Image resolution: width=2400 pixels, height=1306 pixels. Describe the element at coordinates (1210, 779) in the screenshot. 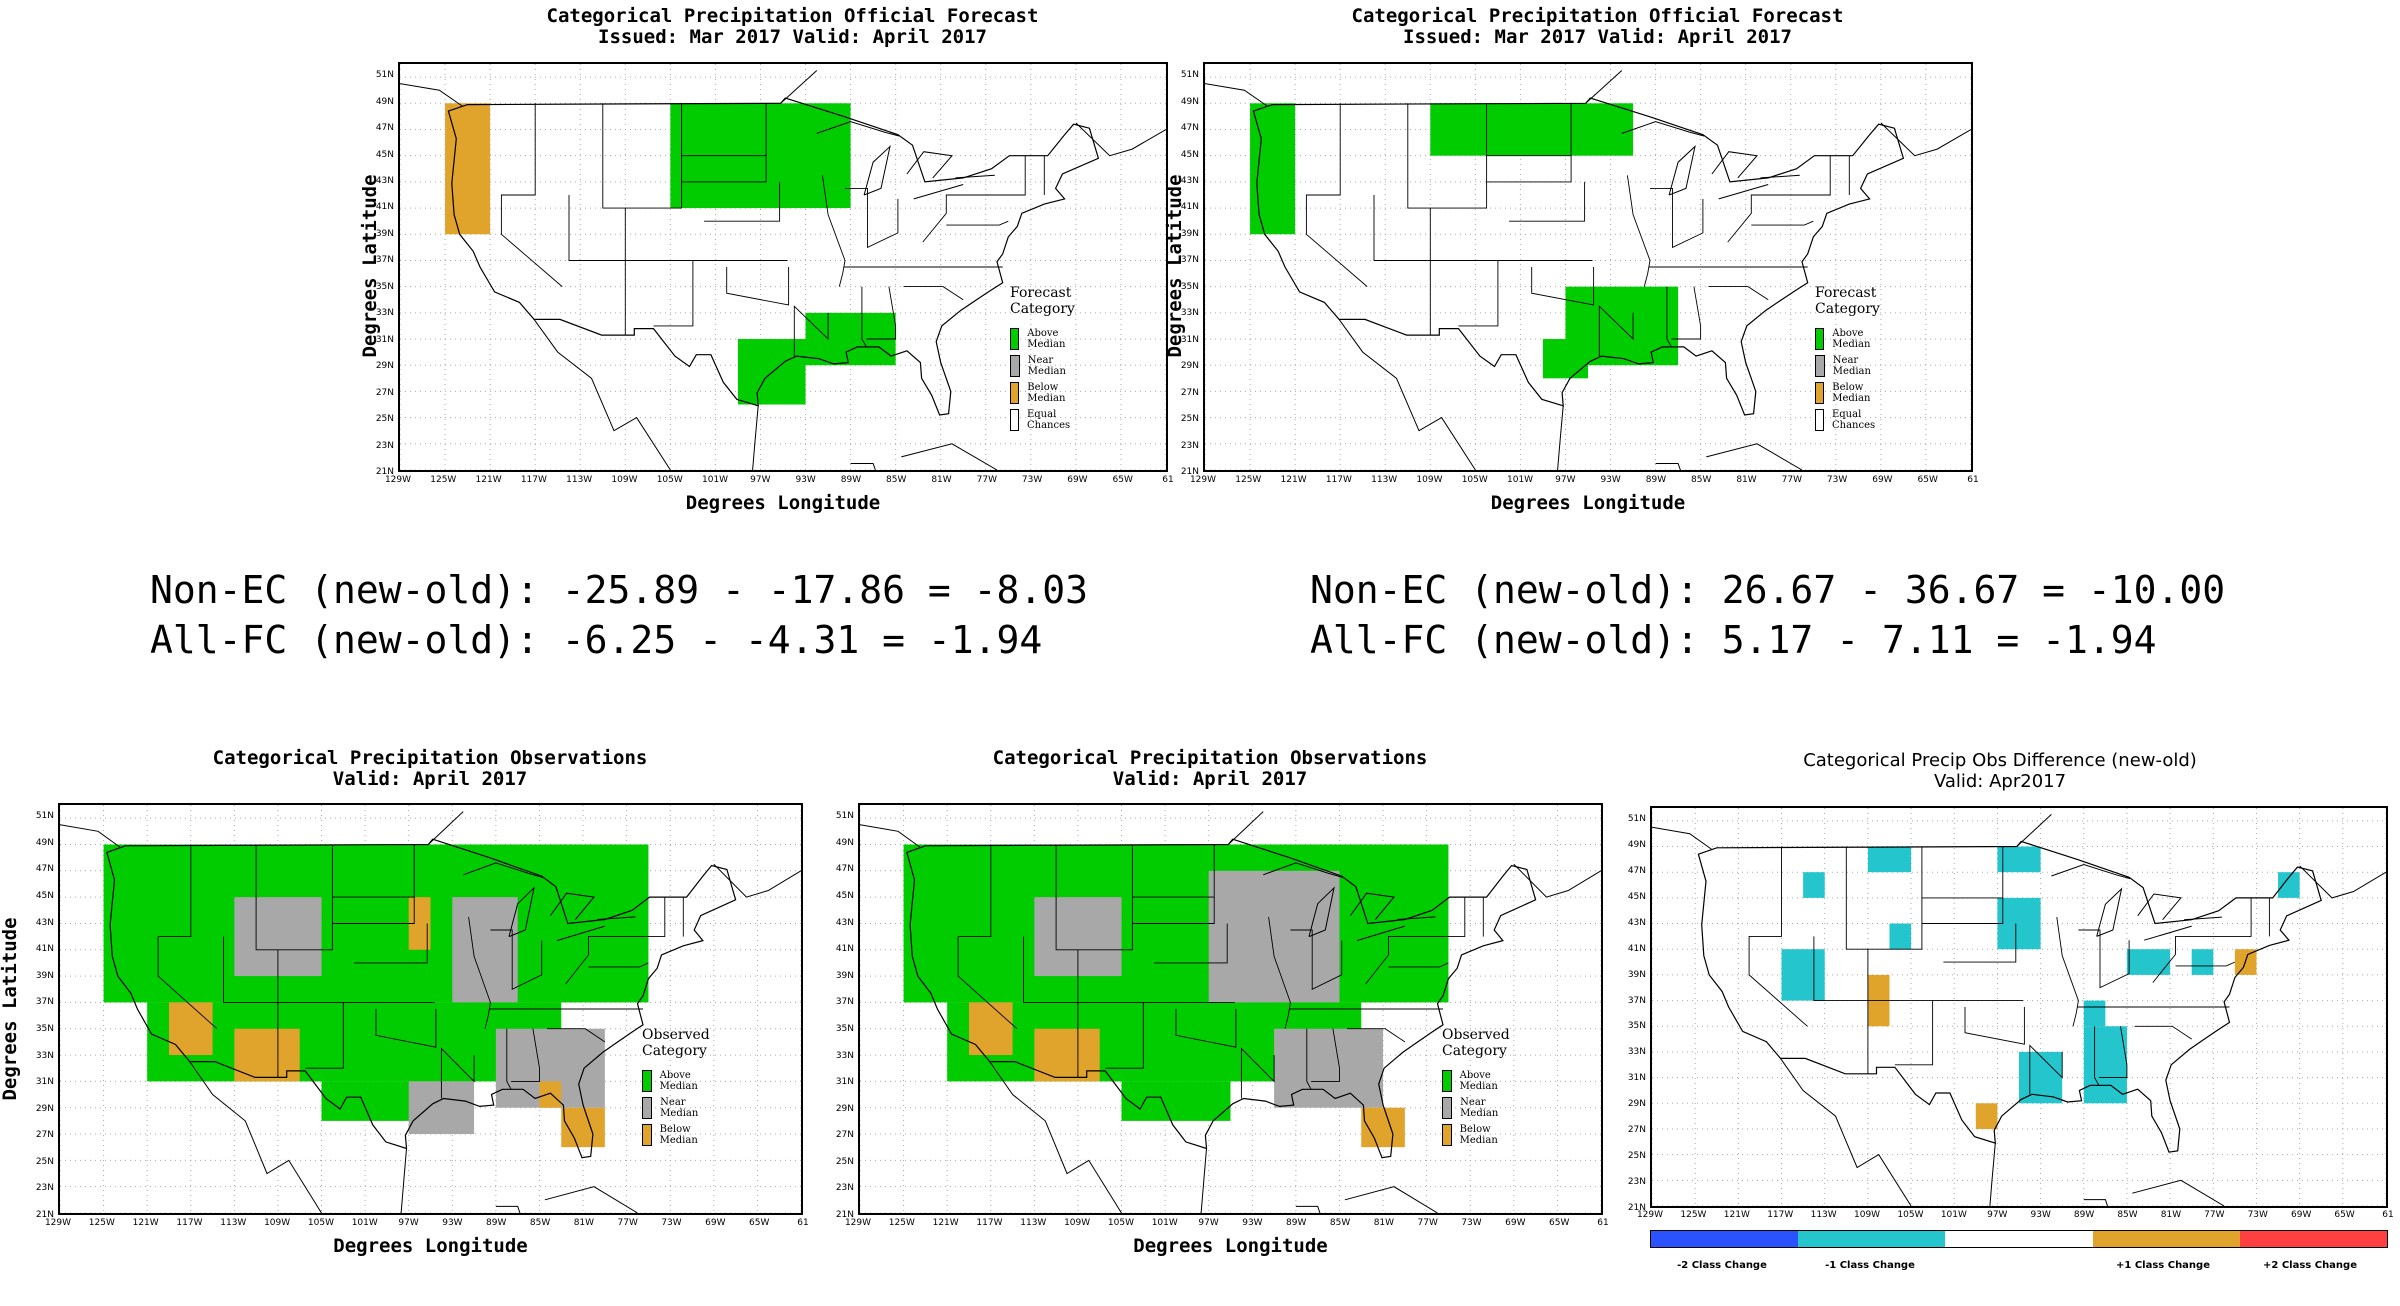

I see `panel-subtitle: Valid: April 2017` at that location.